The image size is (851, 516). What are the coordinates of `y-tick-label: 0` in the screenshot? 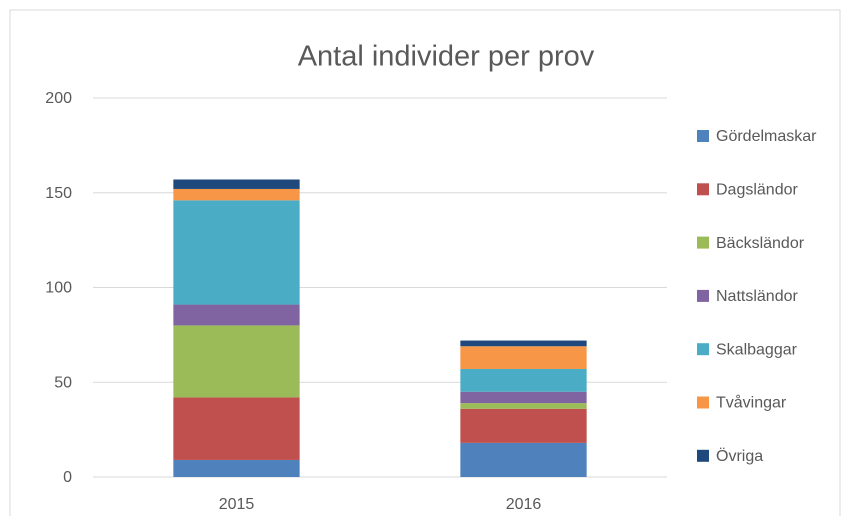 It's located at (67, 477).